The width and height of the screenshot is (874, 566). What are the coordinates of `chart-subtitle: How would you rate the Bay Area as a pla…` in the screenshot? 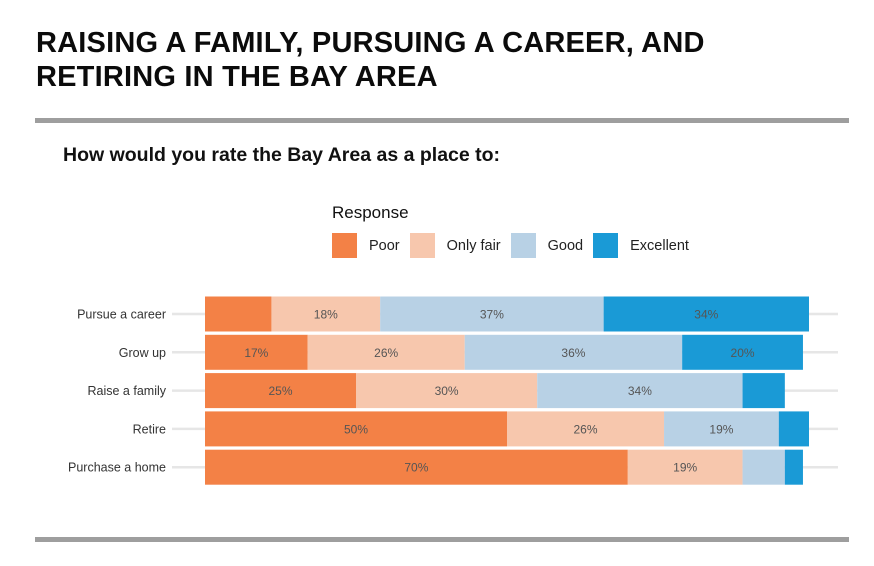 It's located at (282, 155).